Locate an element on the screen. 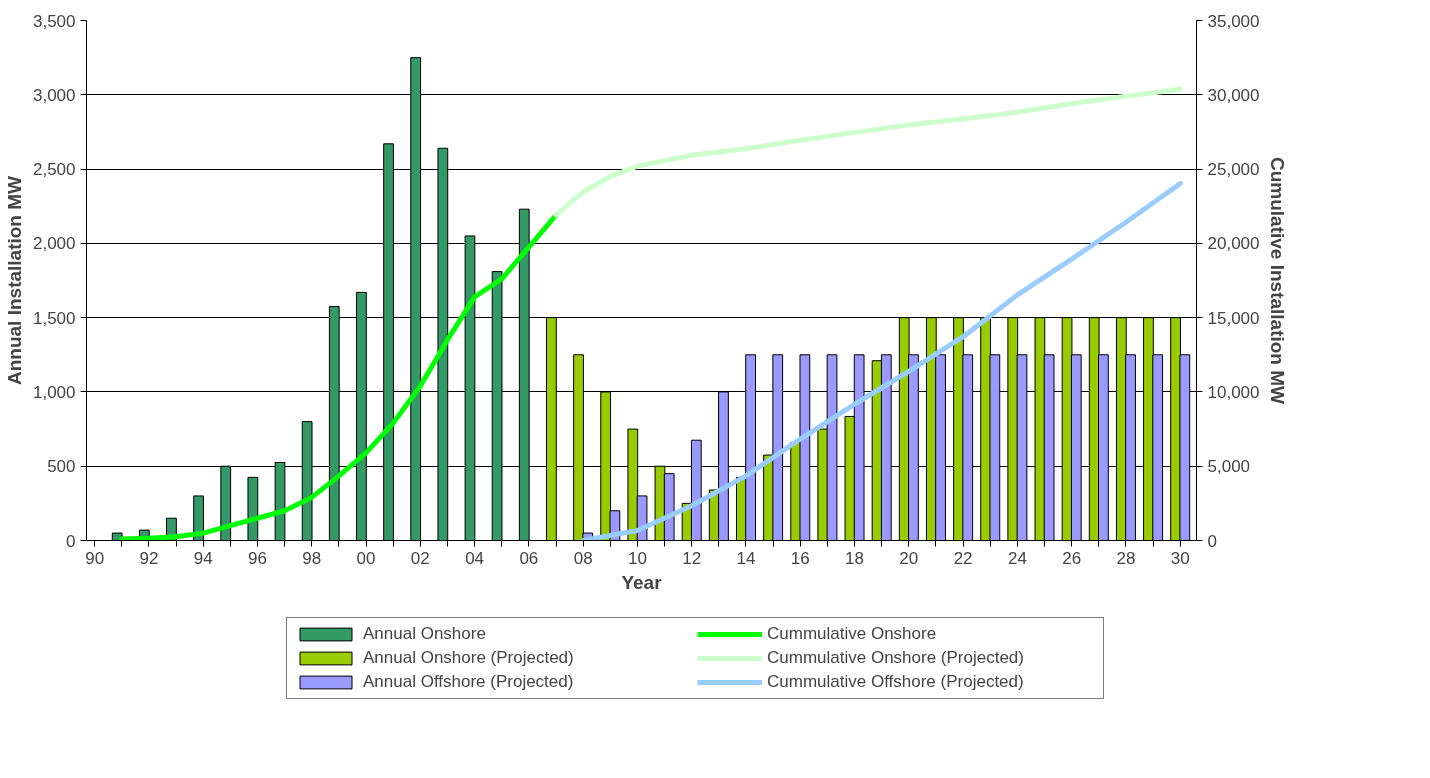 The height and width of the screenshot is (778, 1430). y2-tick-label: 15,000 is located at coordinates (1233, 318).